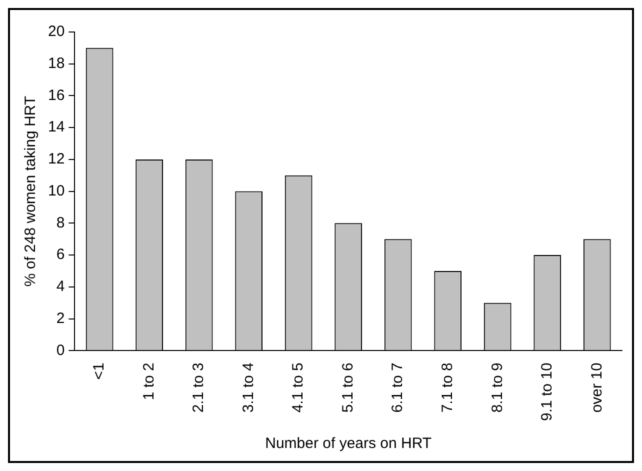 The height and width of the screenshot is (471, 642). What do you see at coordinates (60, 350) in the screenshot?
I see `y-tick-label: 0` at bounding box center [60, 350].